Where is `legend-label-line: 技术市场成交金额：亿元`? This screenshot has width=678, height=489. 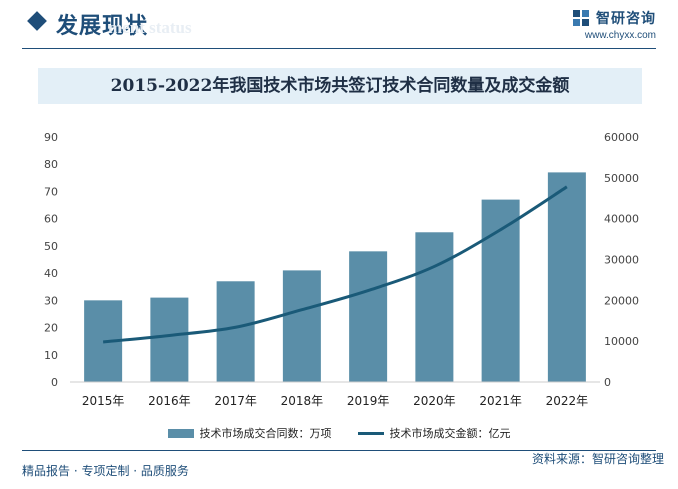
legend-label-line: 技术市场成交金额：亿元 is located at coordinates (450, 433).